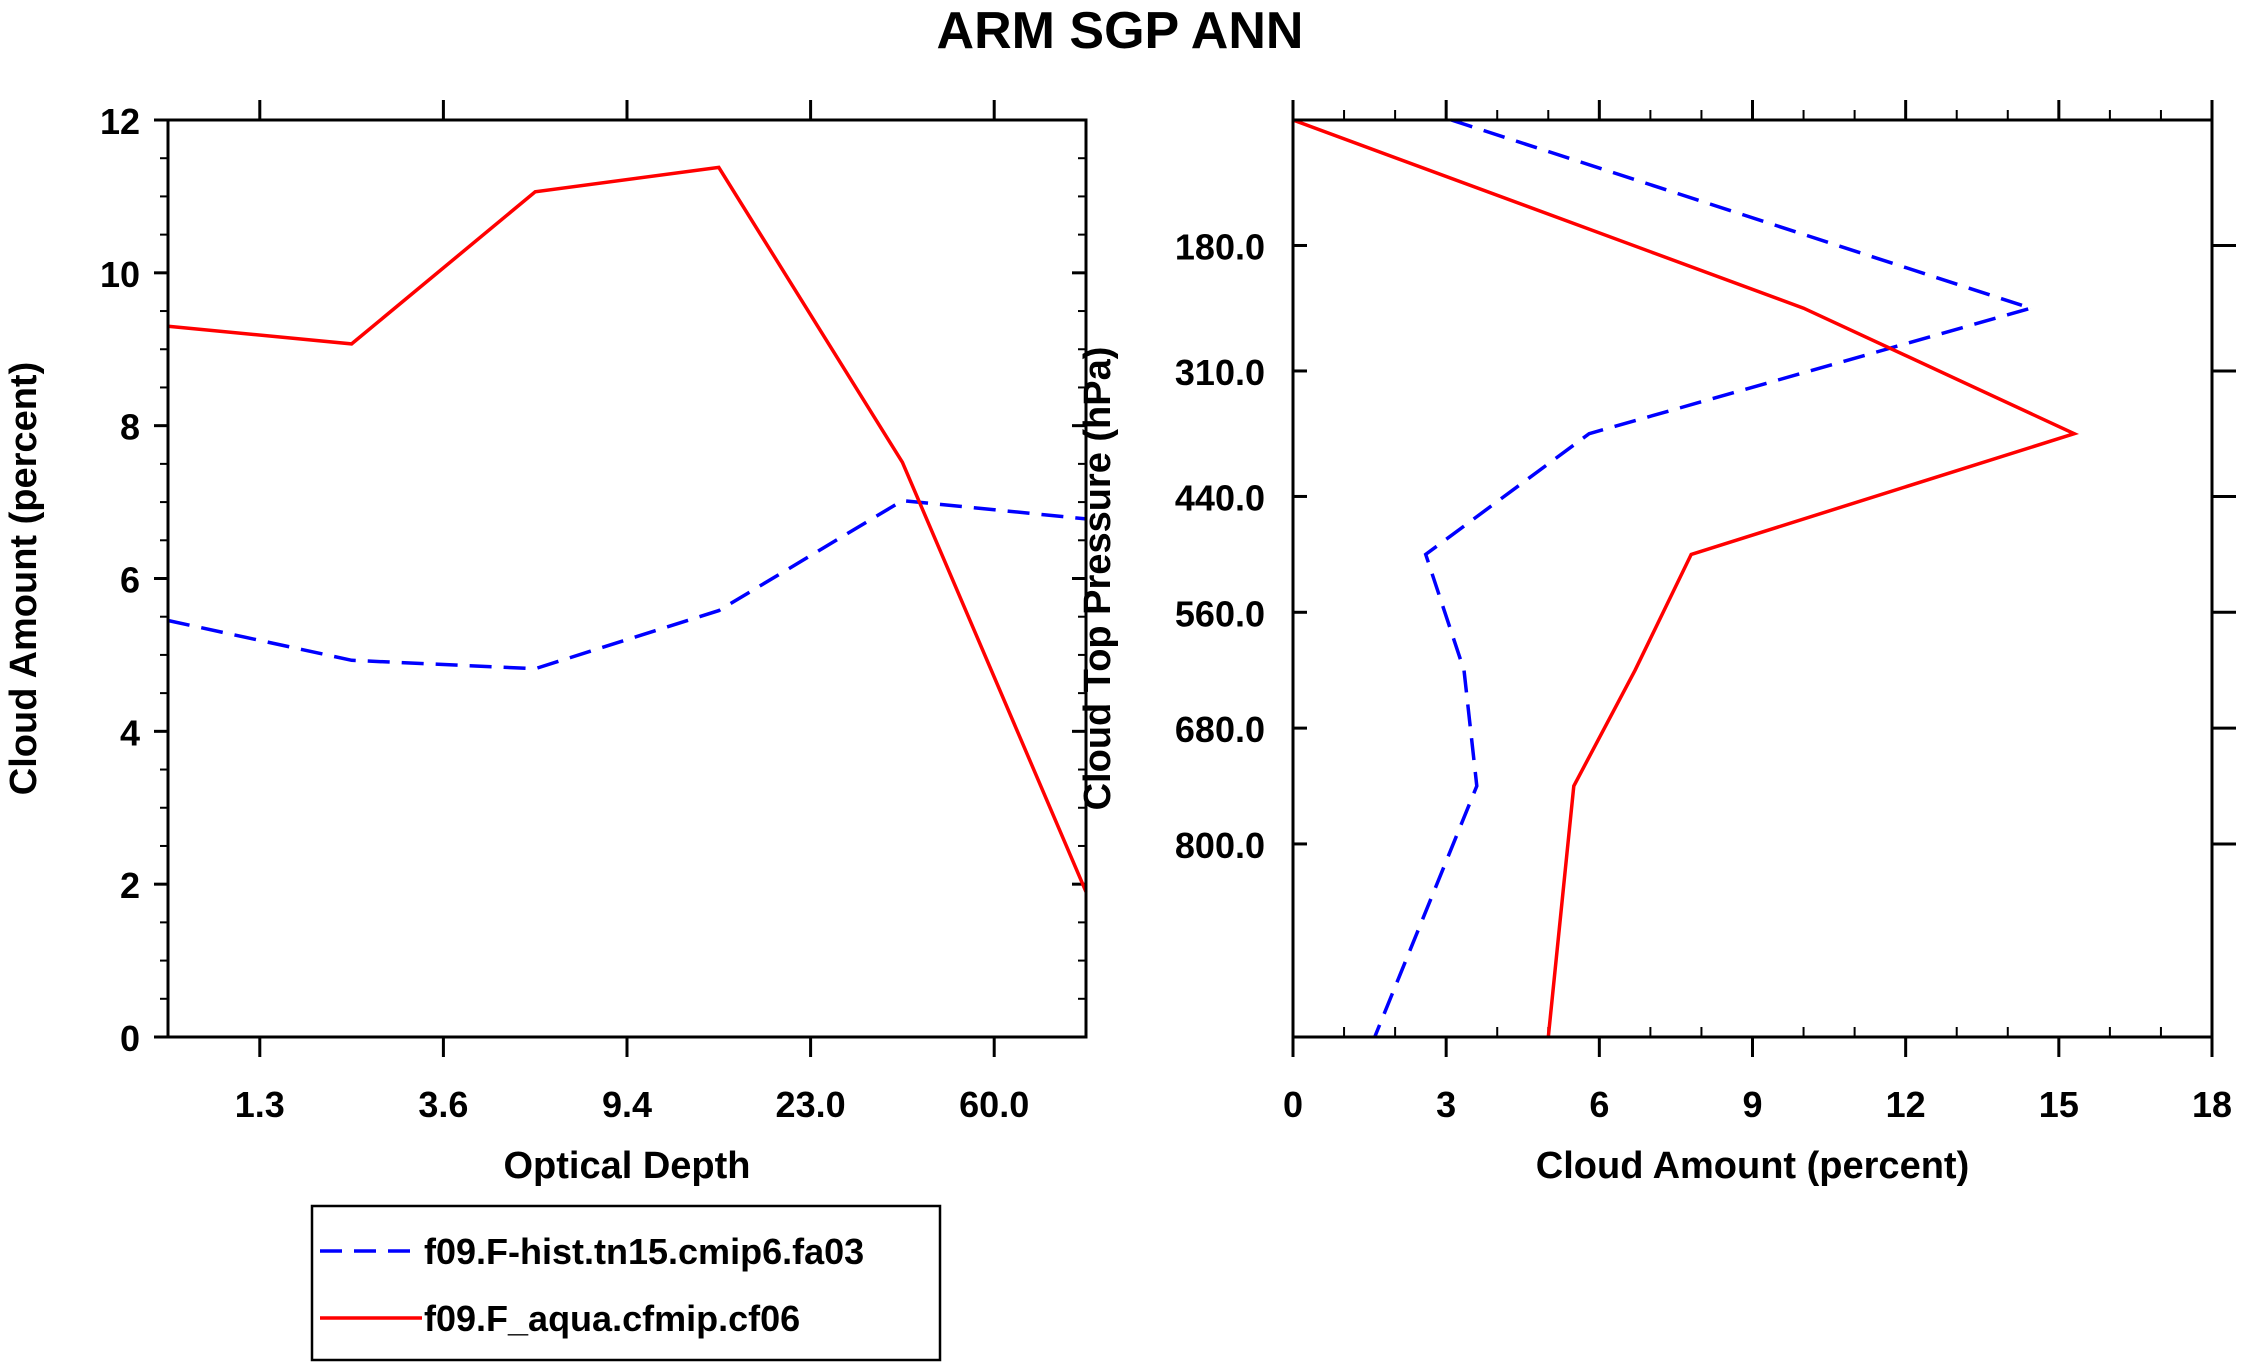 This screenshot has width=2241, height=1372. Describe the element at coordinates (1220, 729) in the screenshot. I see `y-tick-label: 680.0` at that location.